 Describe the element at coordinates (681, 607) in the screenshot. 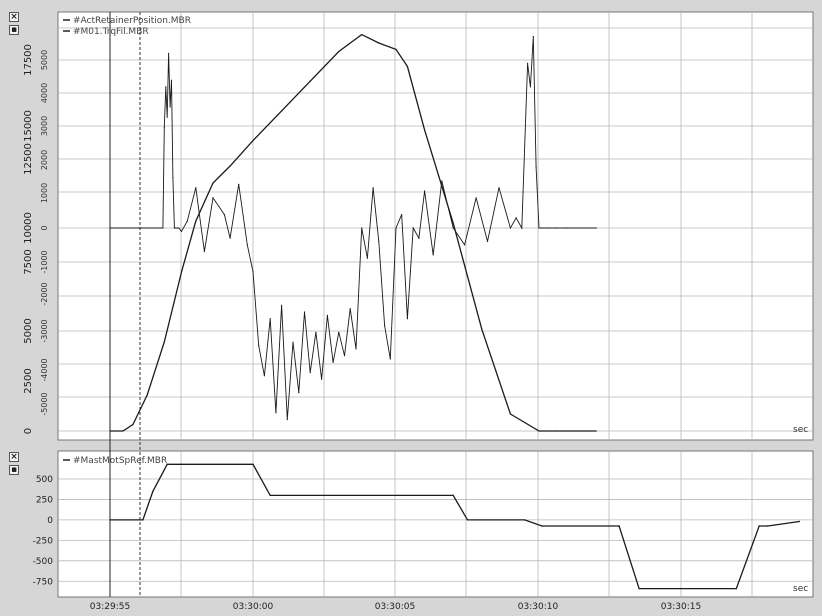

I see `x-tick-label: 03:30:15` at that location.